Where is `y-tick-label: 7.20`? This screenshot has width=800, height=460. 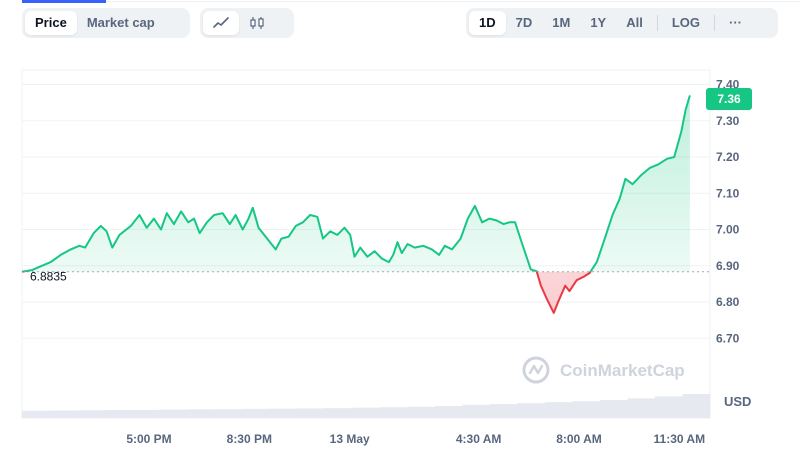 y-tick-label: 7.20 is located at coordinates (728, 157).